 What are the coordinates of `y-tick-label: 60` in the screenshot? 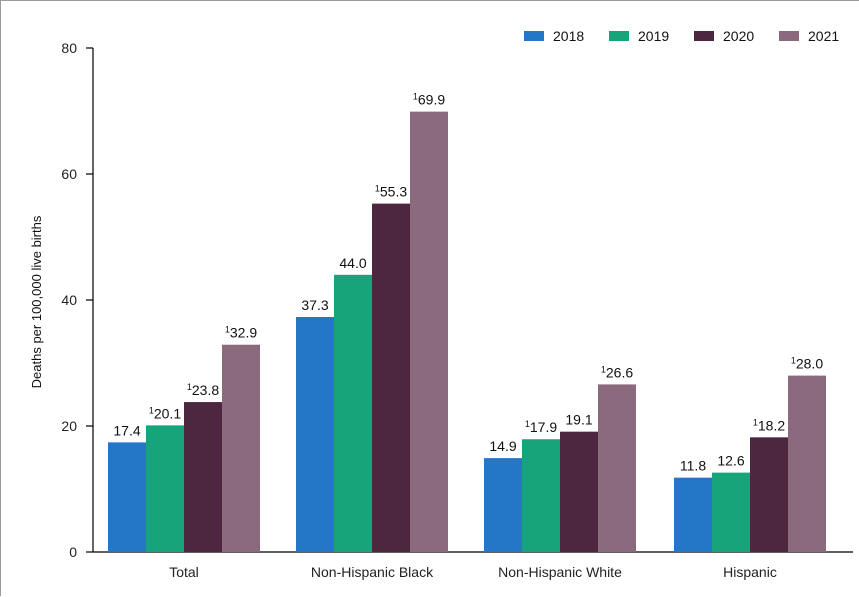 It's located at (69, 174).